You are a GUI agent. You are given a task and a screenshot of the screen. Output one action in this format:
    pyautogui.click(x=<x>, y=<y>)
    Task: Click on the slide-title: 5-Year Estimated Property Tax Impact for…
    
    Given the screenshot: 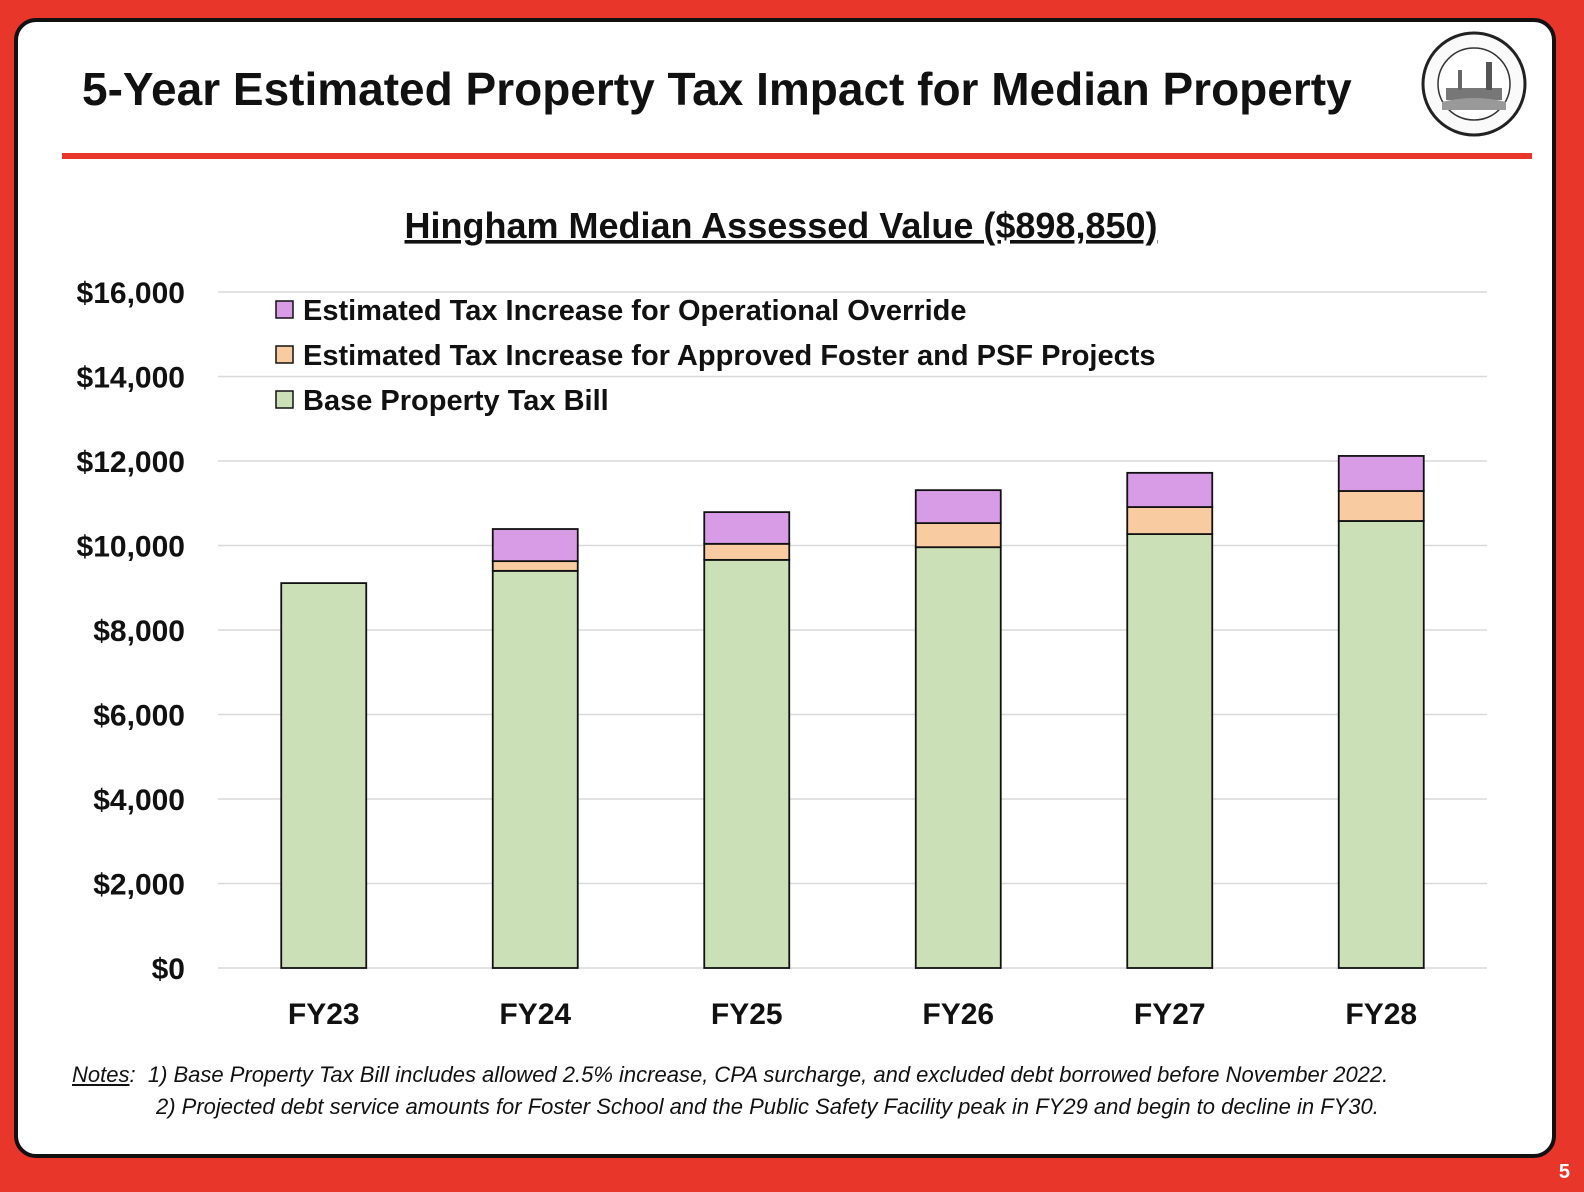 What is the action you would take?
    pyautogui.click(x=717, y=89)
    